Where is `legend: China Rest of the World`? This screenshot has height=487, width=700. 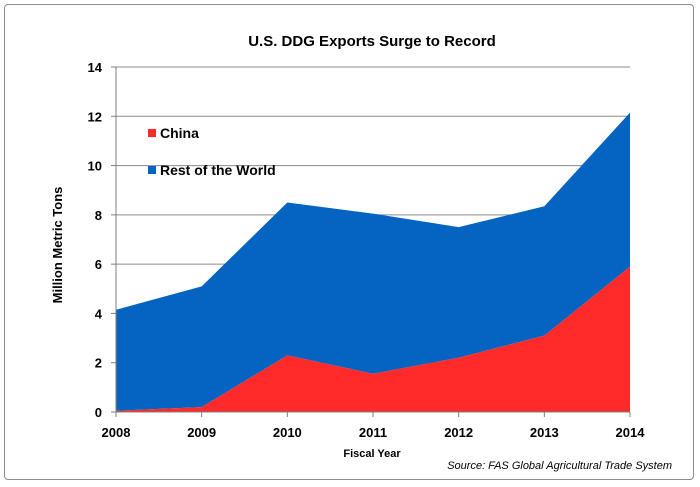
legend: China Rest of the World is located at coordinates (212, 151).